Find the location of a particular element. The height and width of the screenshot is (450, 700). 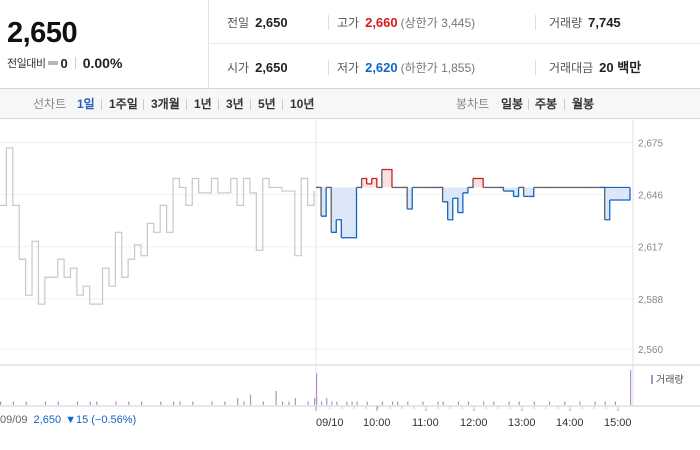

stat-value: 2,650 is located at coordinates (271, 22).